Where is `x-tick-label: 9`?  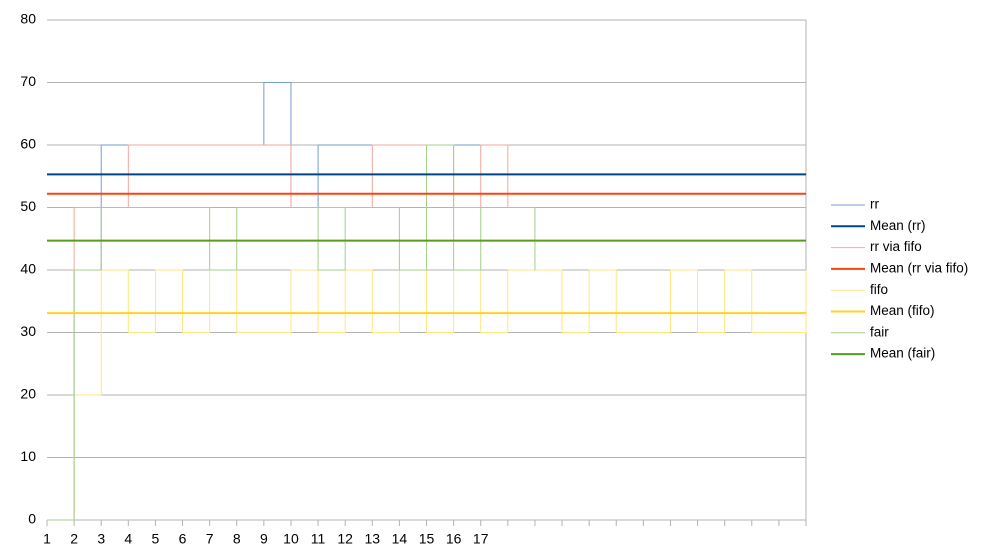 x-tick-label: 9 is located at coordinates (264, 539).